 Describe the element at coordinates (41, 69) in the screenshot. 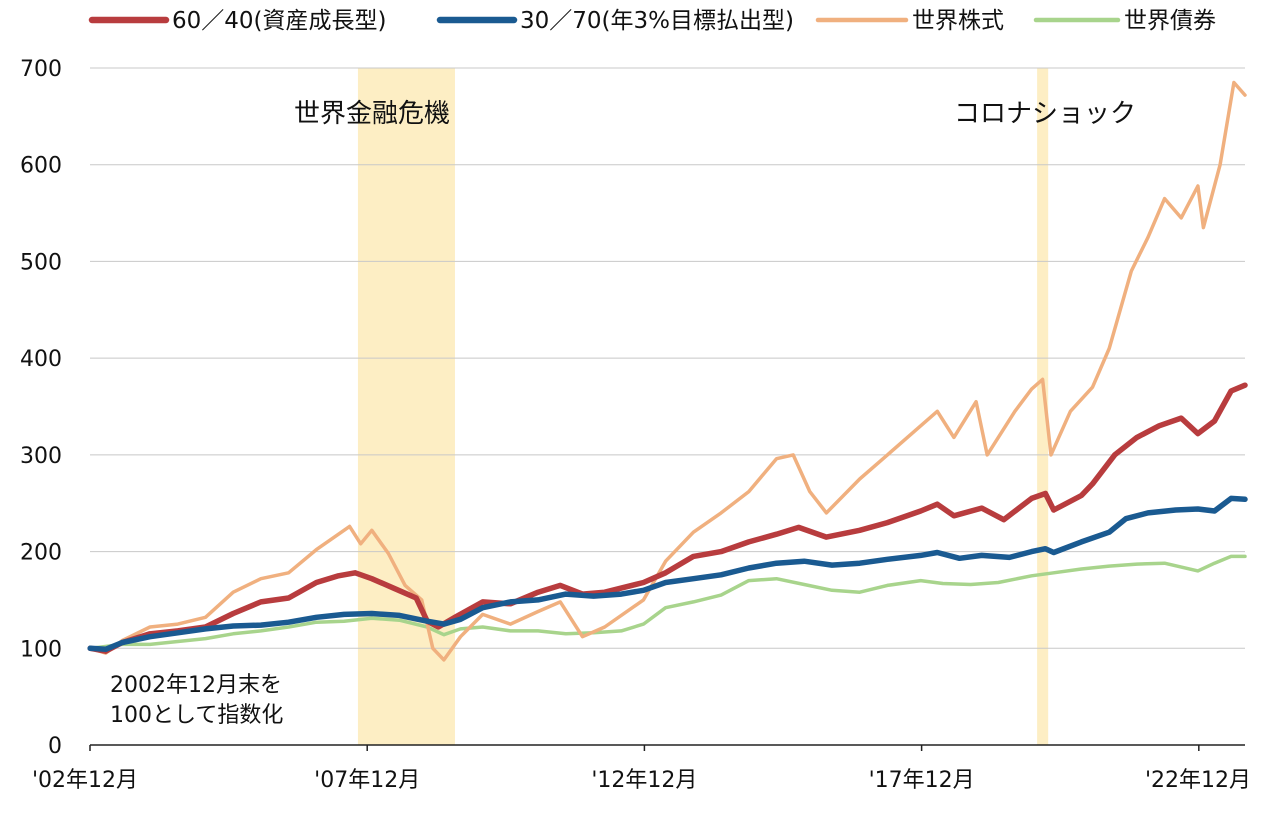

I see `y-tick-label: 700` at that location.